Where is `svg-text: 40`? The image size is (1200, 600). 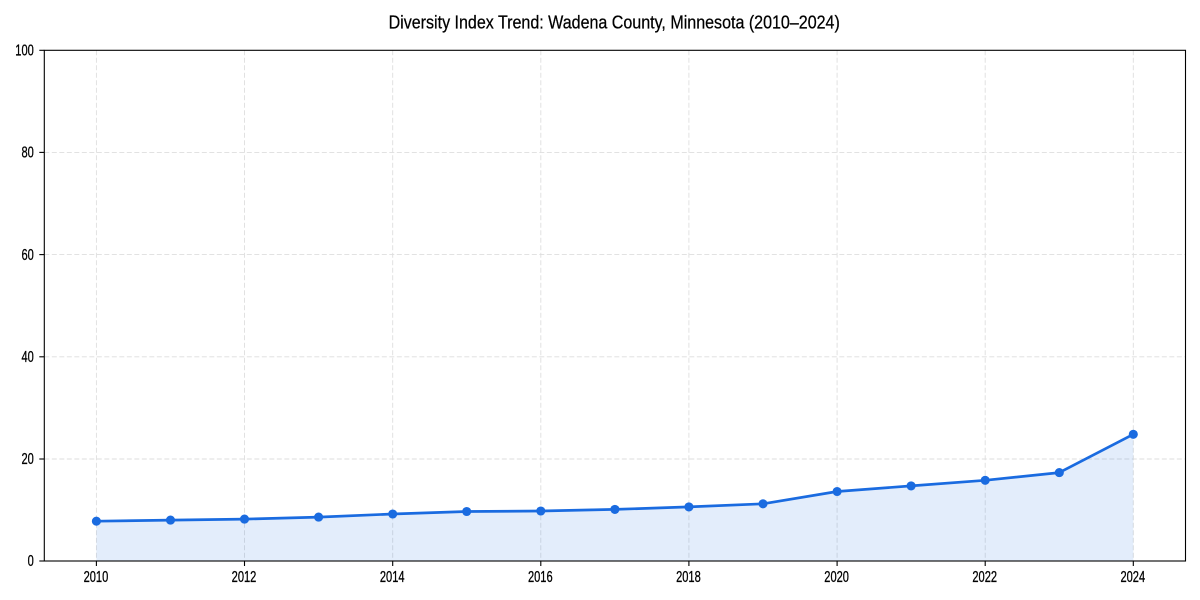 svg-text: 40 is located at coordinates (27, 356).